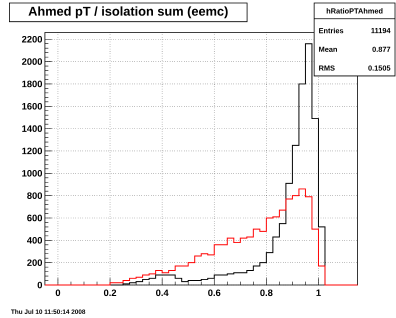 The height and width of the screenshot is (318, 396). What do you see at coordinates (32, 129) in the screenshot?
I see `y-tick-label: 1400` at bounding box center [32, 129].